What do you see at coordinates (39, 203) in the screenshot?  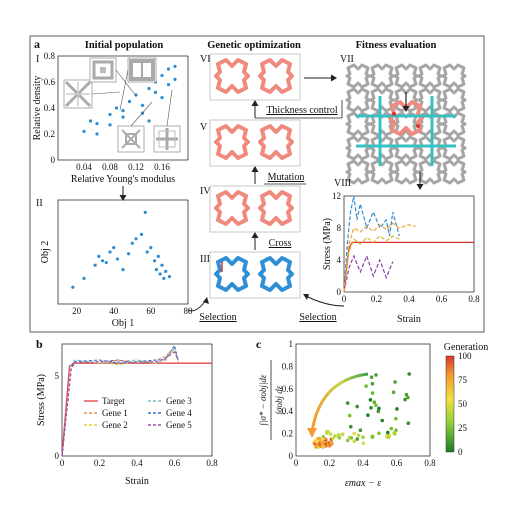 I see `label-II: II` at bounding box center [39, 203].